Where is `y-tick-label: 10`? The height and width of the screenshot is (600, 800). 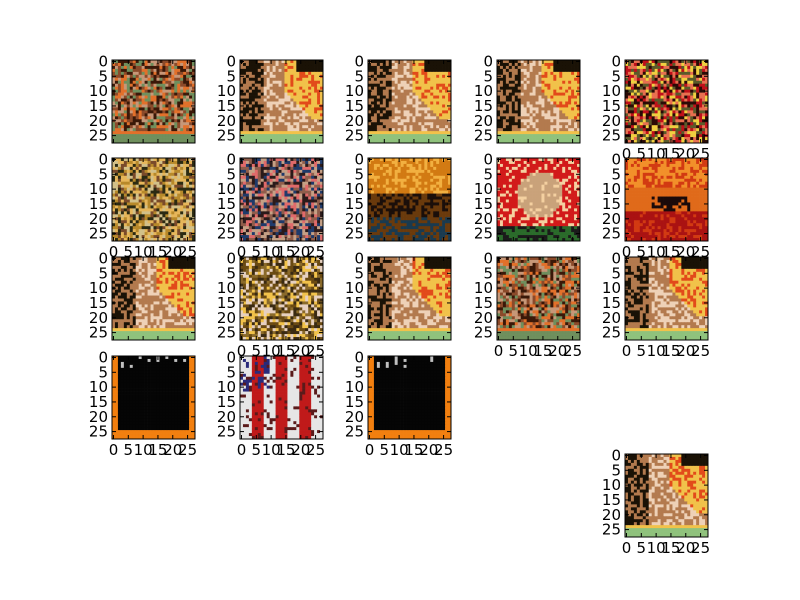 y-tick-label: 10 is located at coordinates (98, 189).